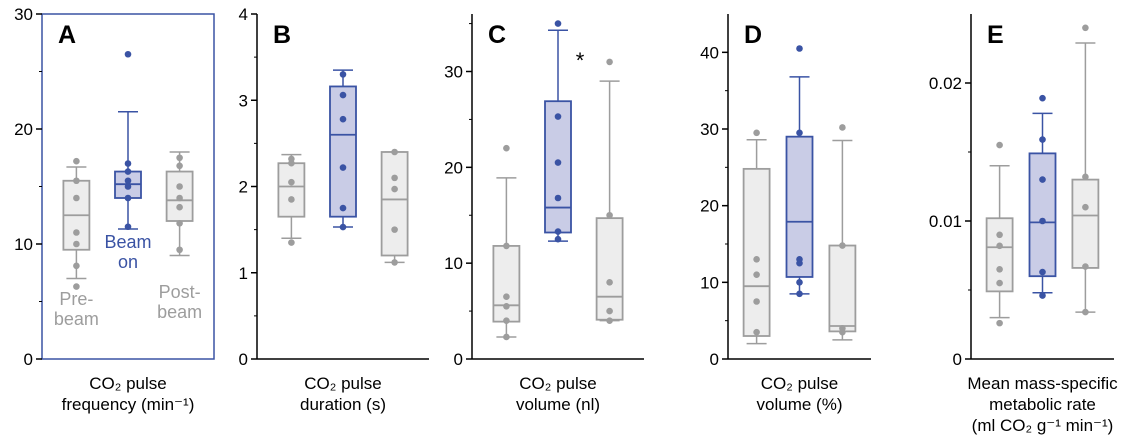 This screenshot has width=1129, height=440. I want to click on x-axis-title: metabolic rate, so click(1042, 404).